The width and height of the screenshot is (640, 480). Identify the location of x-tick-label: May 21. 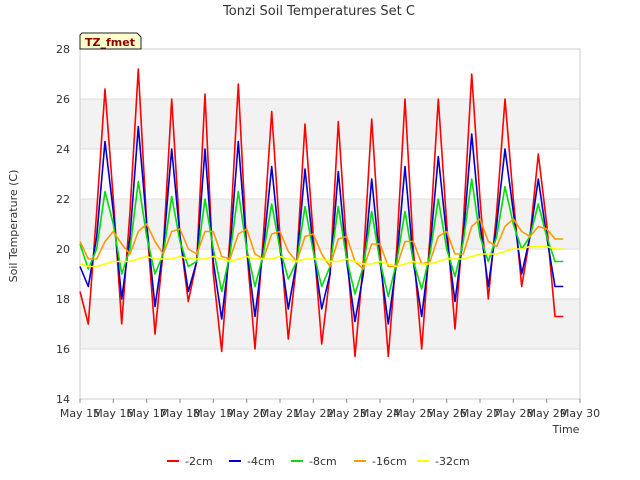
(280, 413).